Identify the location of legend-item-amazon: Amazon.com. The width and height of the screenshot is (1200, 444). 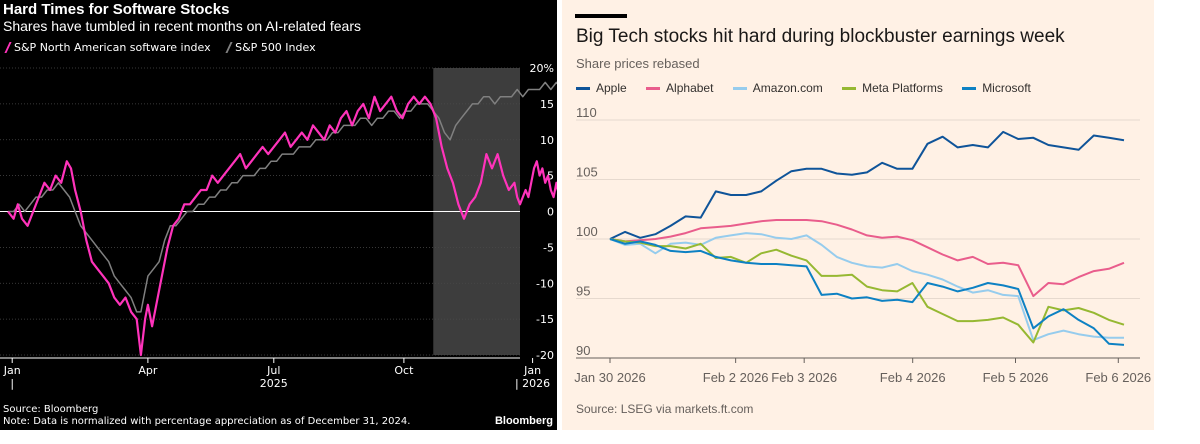
(777, 88).